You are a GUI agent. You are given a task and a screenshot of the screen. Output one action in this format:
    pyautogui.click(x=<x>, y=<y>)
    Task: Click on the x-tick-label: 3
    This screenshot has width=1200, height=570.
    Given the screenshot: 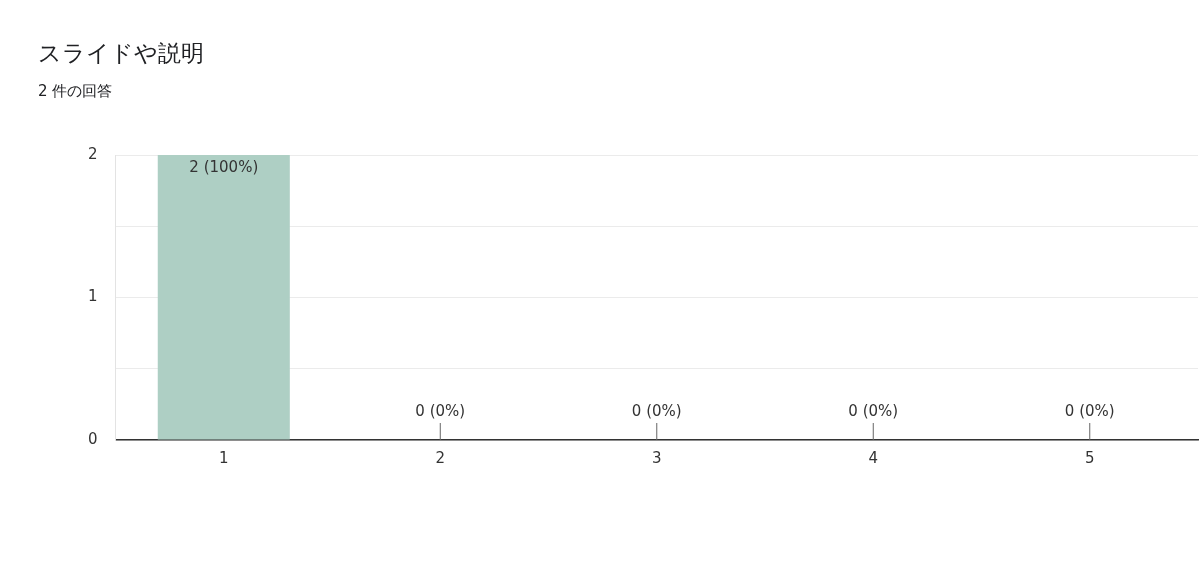 What is the action you would take?
    pyautogui.click(x=657, y=457)
    